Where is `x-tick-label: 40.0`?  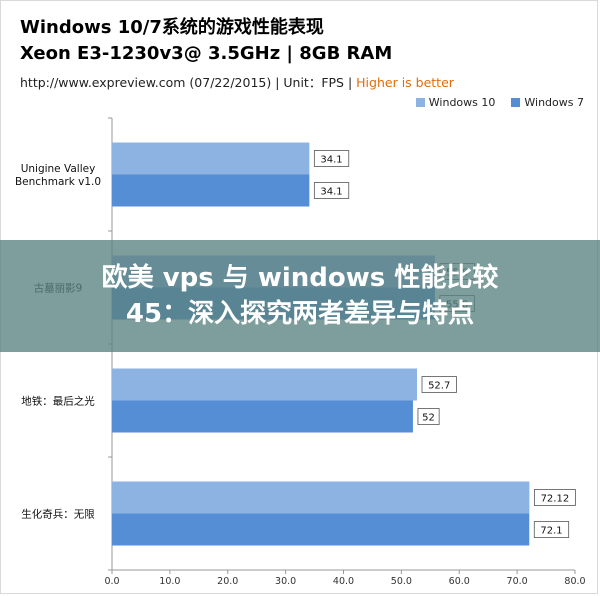 x-tick-label: 40.0 is located at coordinates (343, 581).